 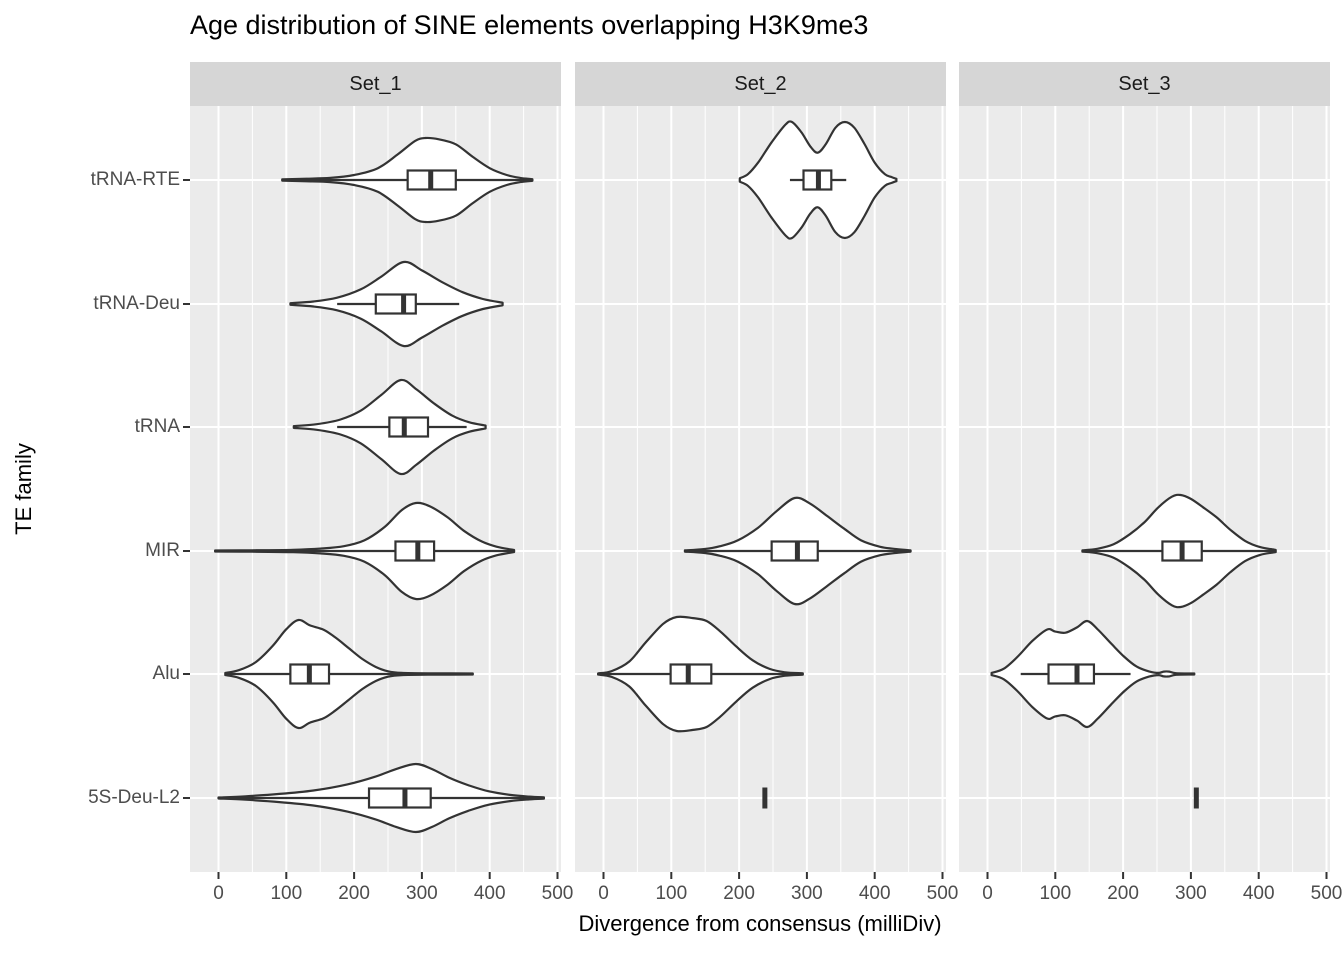 What do you see at coordinates (136, 303) in the screenshot?
I see `y-tick-label: tRNA-Deu` at bounding box center [136, 303].